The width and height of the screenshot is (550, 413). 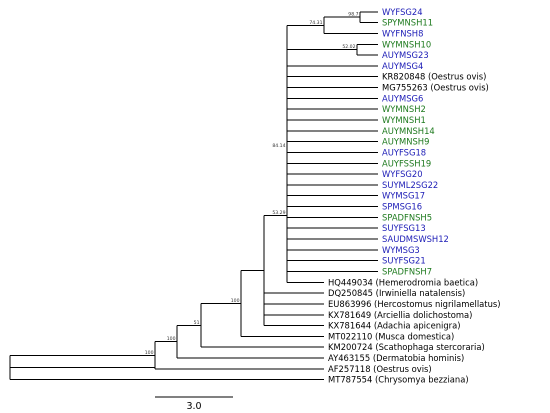 I want to click on support-value: 51, so click(x=197, y=323).